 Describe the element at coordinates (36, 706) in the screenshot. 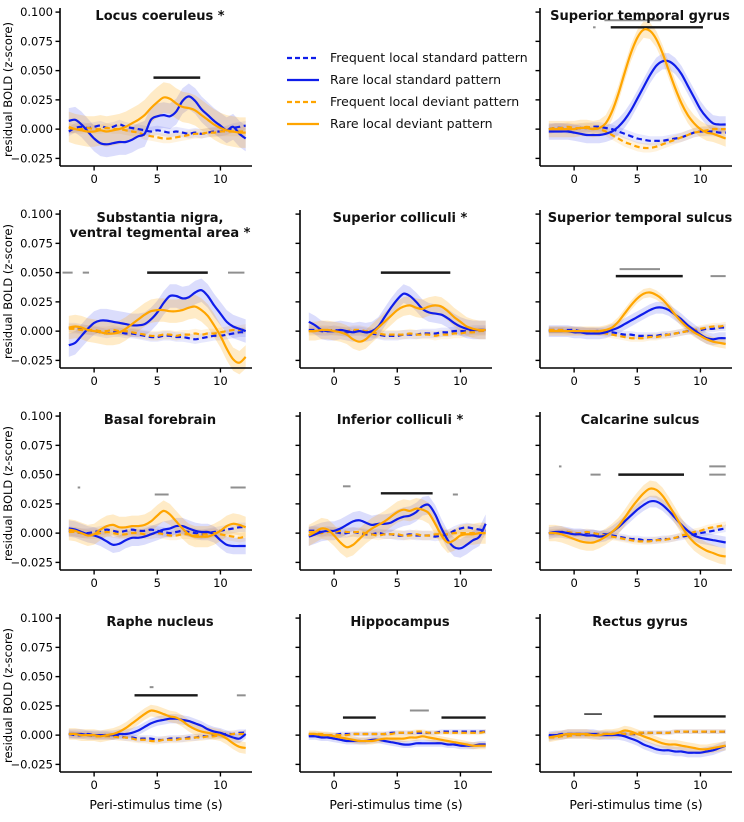

I see `y-tick-label: 0.025` at that location.